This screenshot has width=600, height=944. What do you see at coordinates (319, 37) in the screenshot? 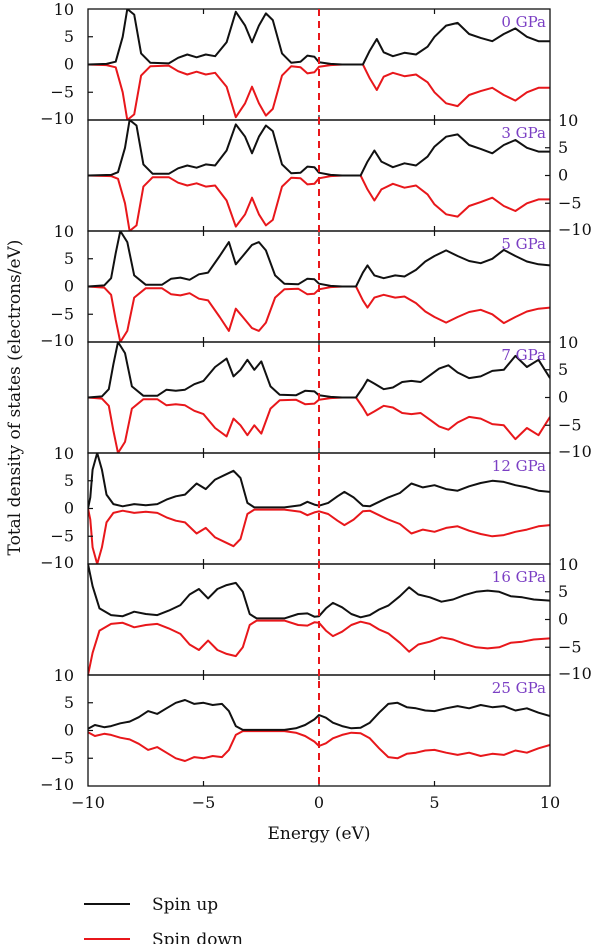
I see `series-spin-up-0-gpa` at bounding box center [319, 37].